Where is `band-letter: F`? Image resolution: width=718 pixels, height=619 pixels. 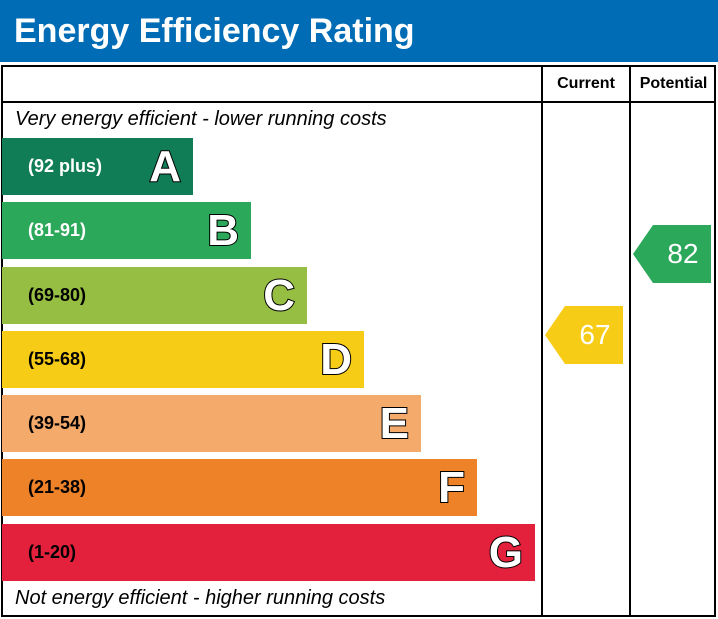 band-letter: F is located at coordinates (451, 487).